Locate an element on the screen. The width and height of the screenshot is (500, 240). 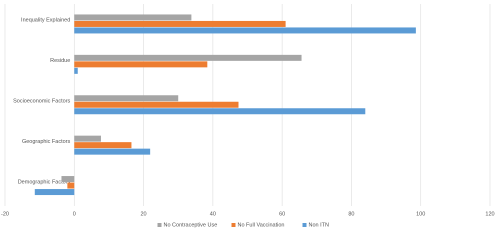
x-tick-label: 20 is located at coordinates (144, 214).